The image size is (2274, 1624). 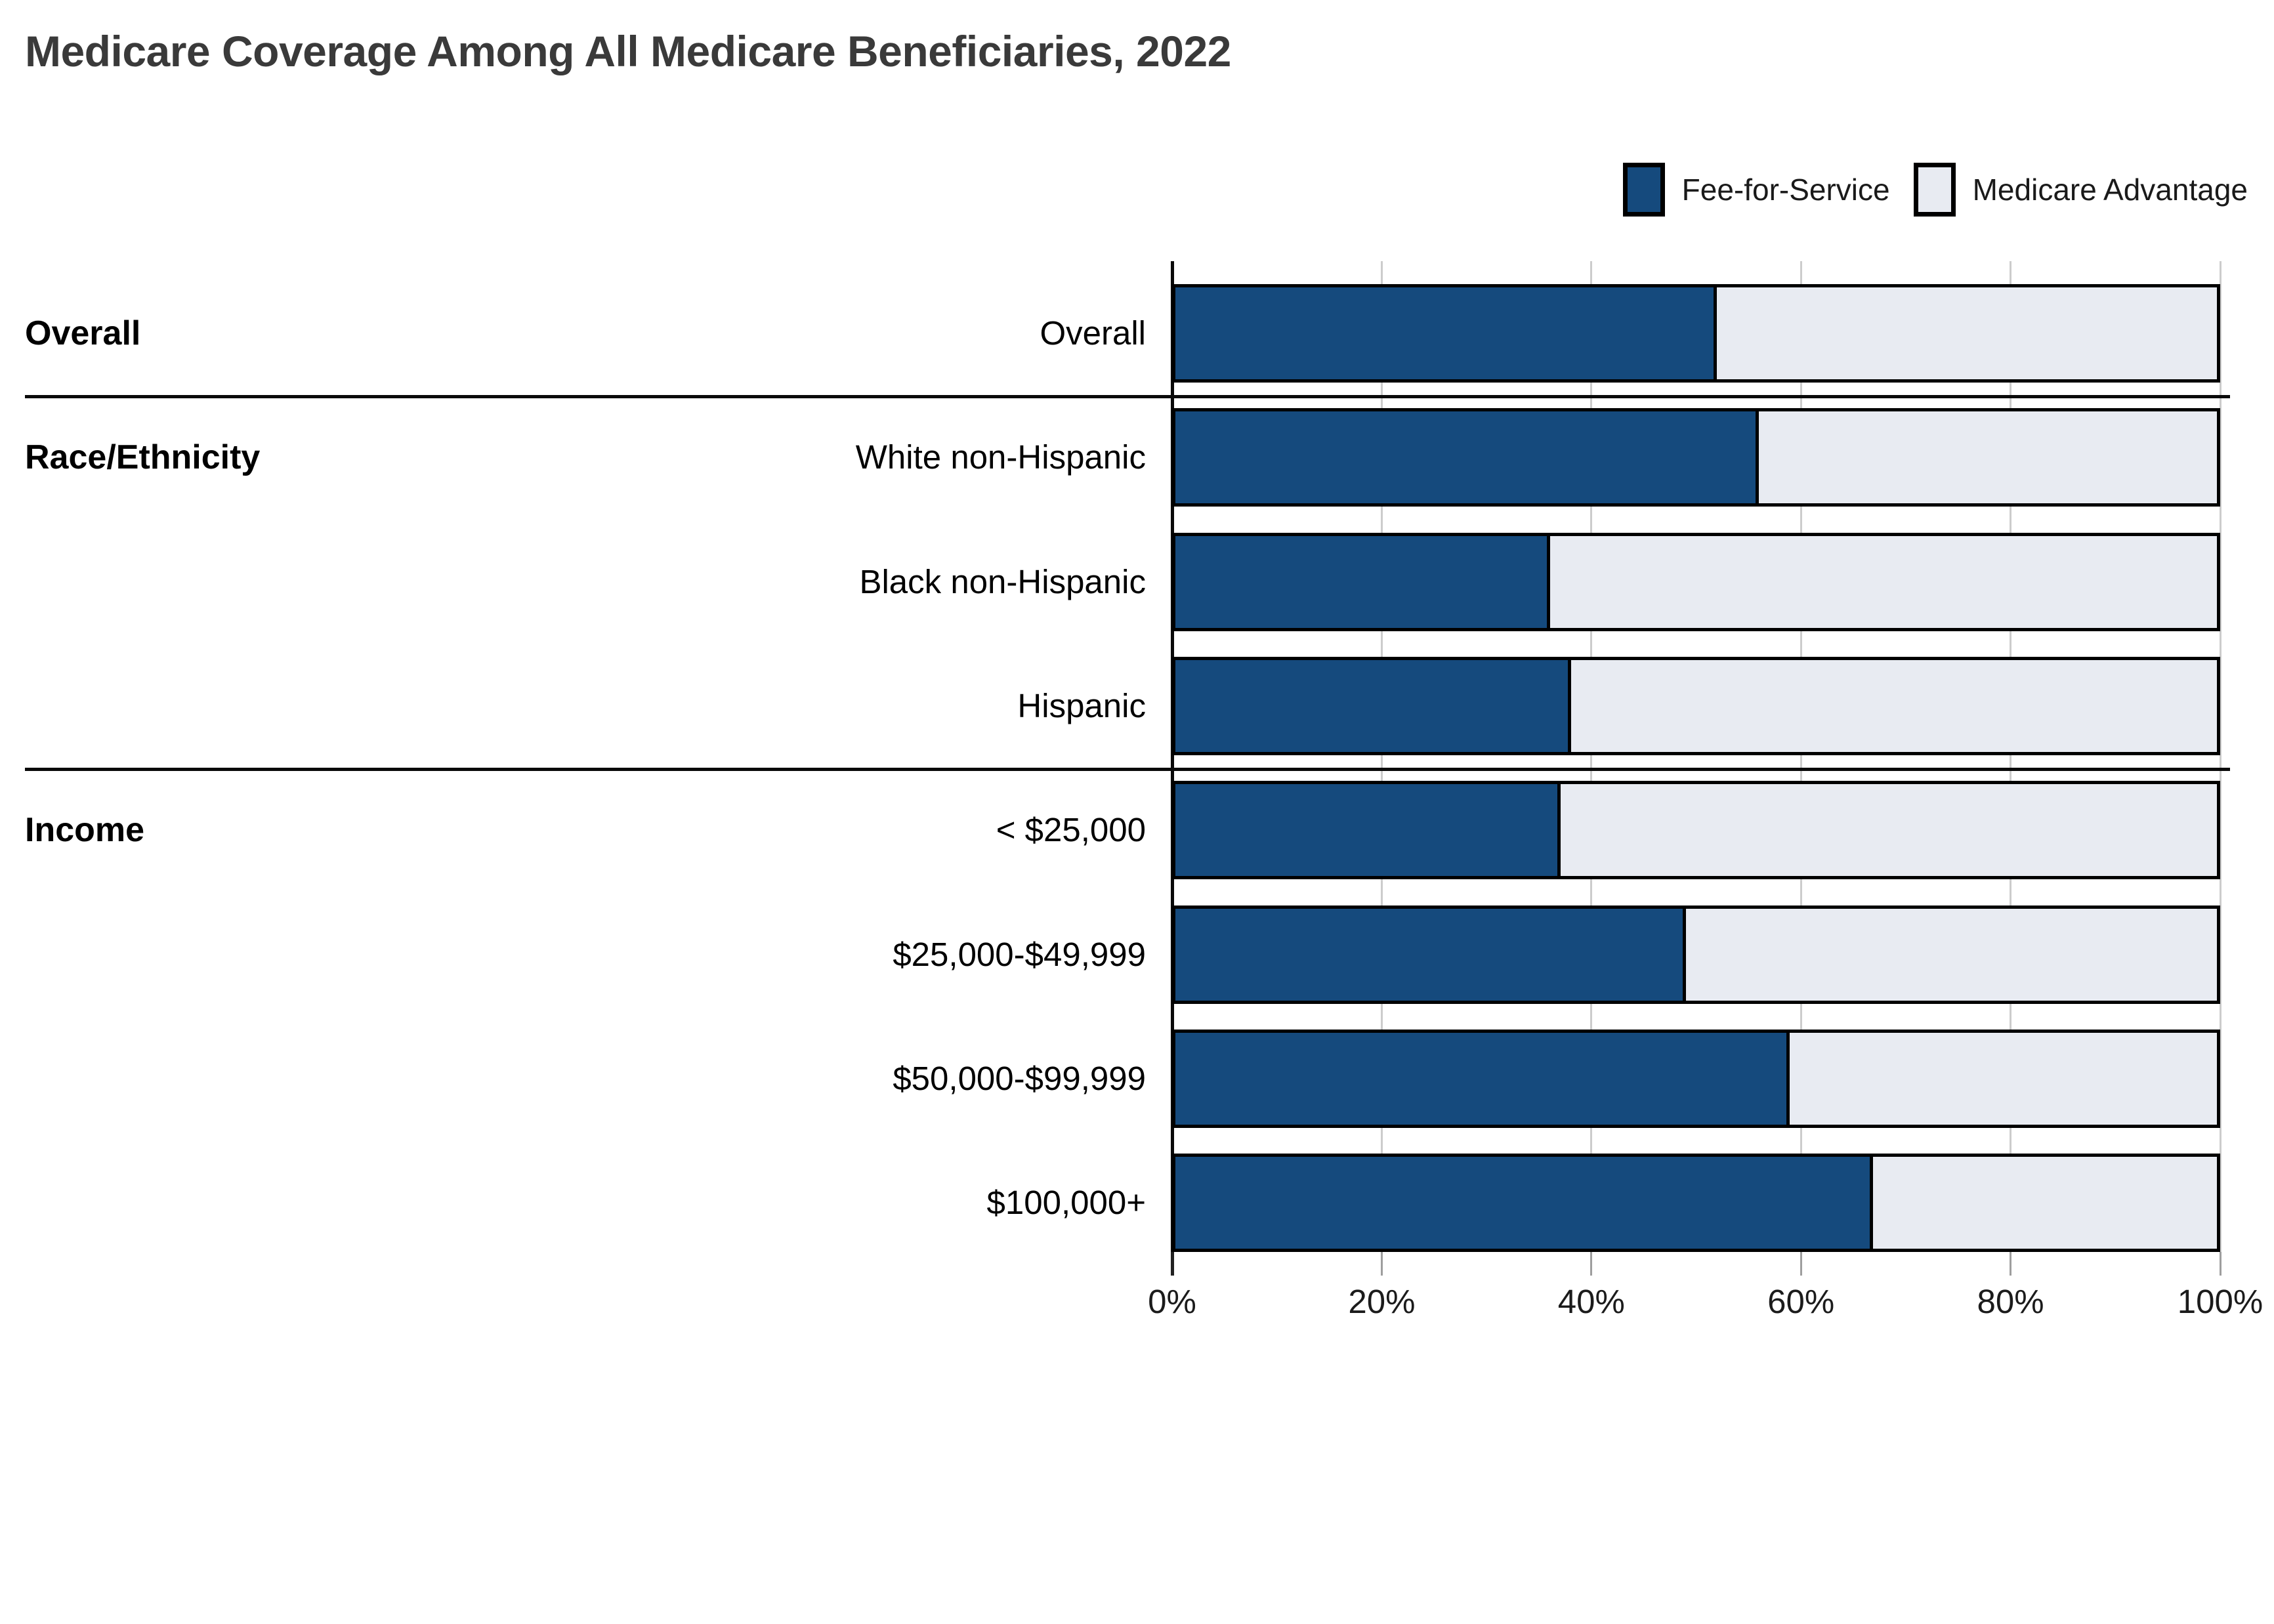 What do you see at coordinates (1081, 705) in the screenshot?
I see `row-label: Hispanic` at bounding box center [1081, 705].